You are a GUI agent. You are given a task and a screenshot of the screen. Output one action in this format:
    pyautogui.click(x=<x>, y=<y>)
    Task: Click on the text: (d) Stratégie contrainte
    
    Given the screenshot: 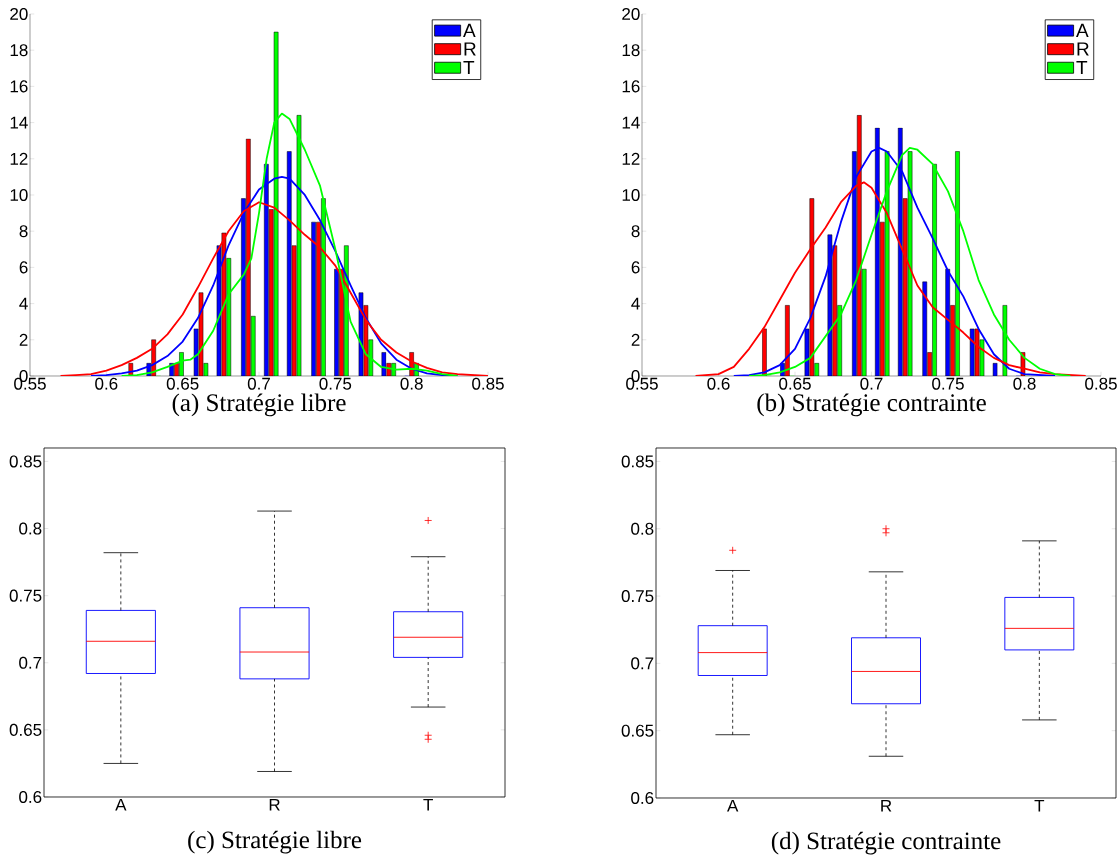 What is the action you would take?
    pyautogui.click(x=886, y=843)
    